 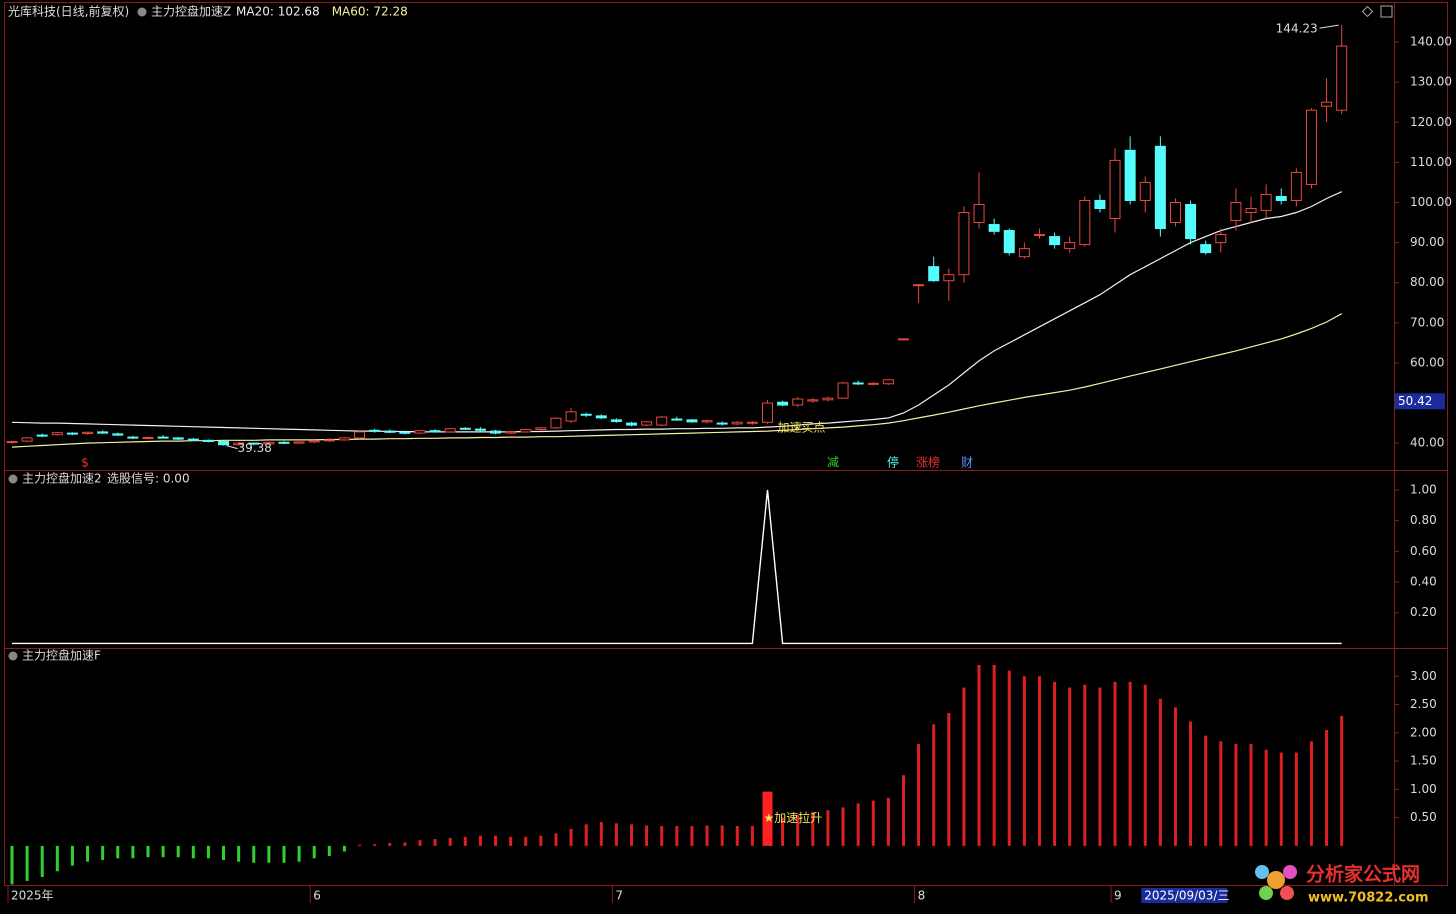 What do you see at coordinates (1415, 401) in the screenshot?
I see `cursor-price: 50.42` at bounding box center [1415, 401].